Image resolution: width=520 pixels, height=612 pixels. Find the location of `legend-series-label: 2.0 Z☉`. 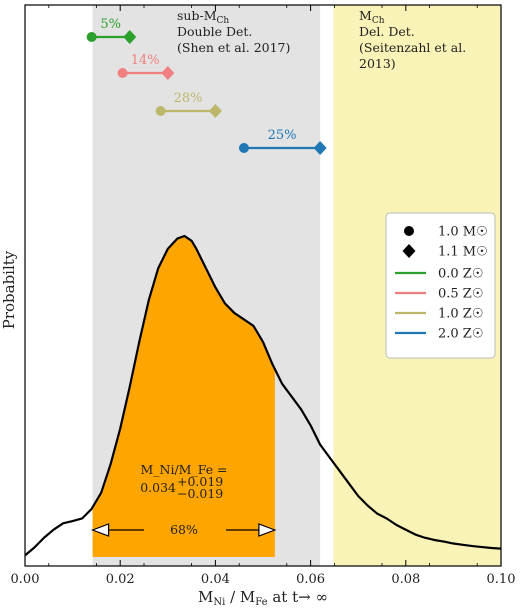

legend-series-label: 2.0 Z☉ is located at coordinates (461, 334).